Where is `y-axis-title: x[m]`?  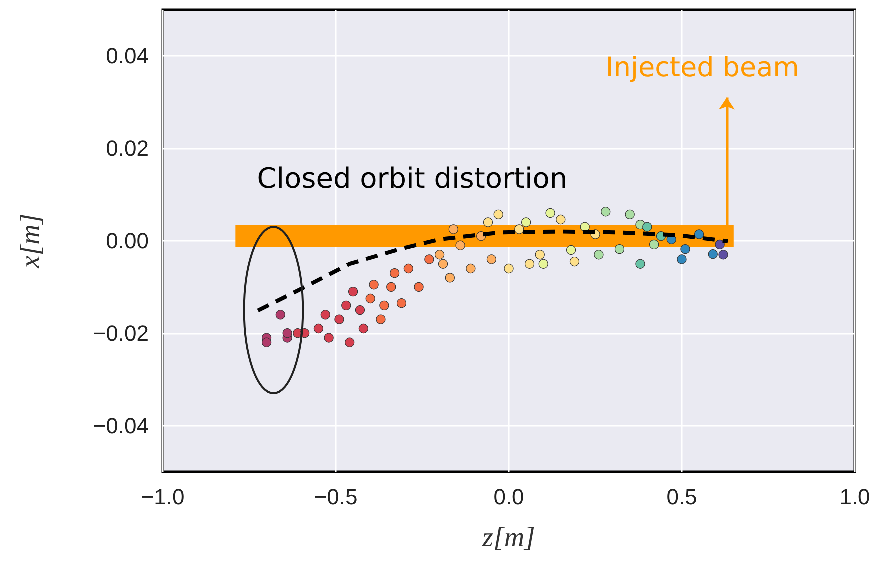 y-axis-title: x[m] is located at coordinates (31, 242).